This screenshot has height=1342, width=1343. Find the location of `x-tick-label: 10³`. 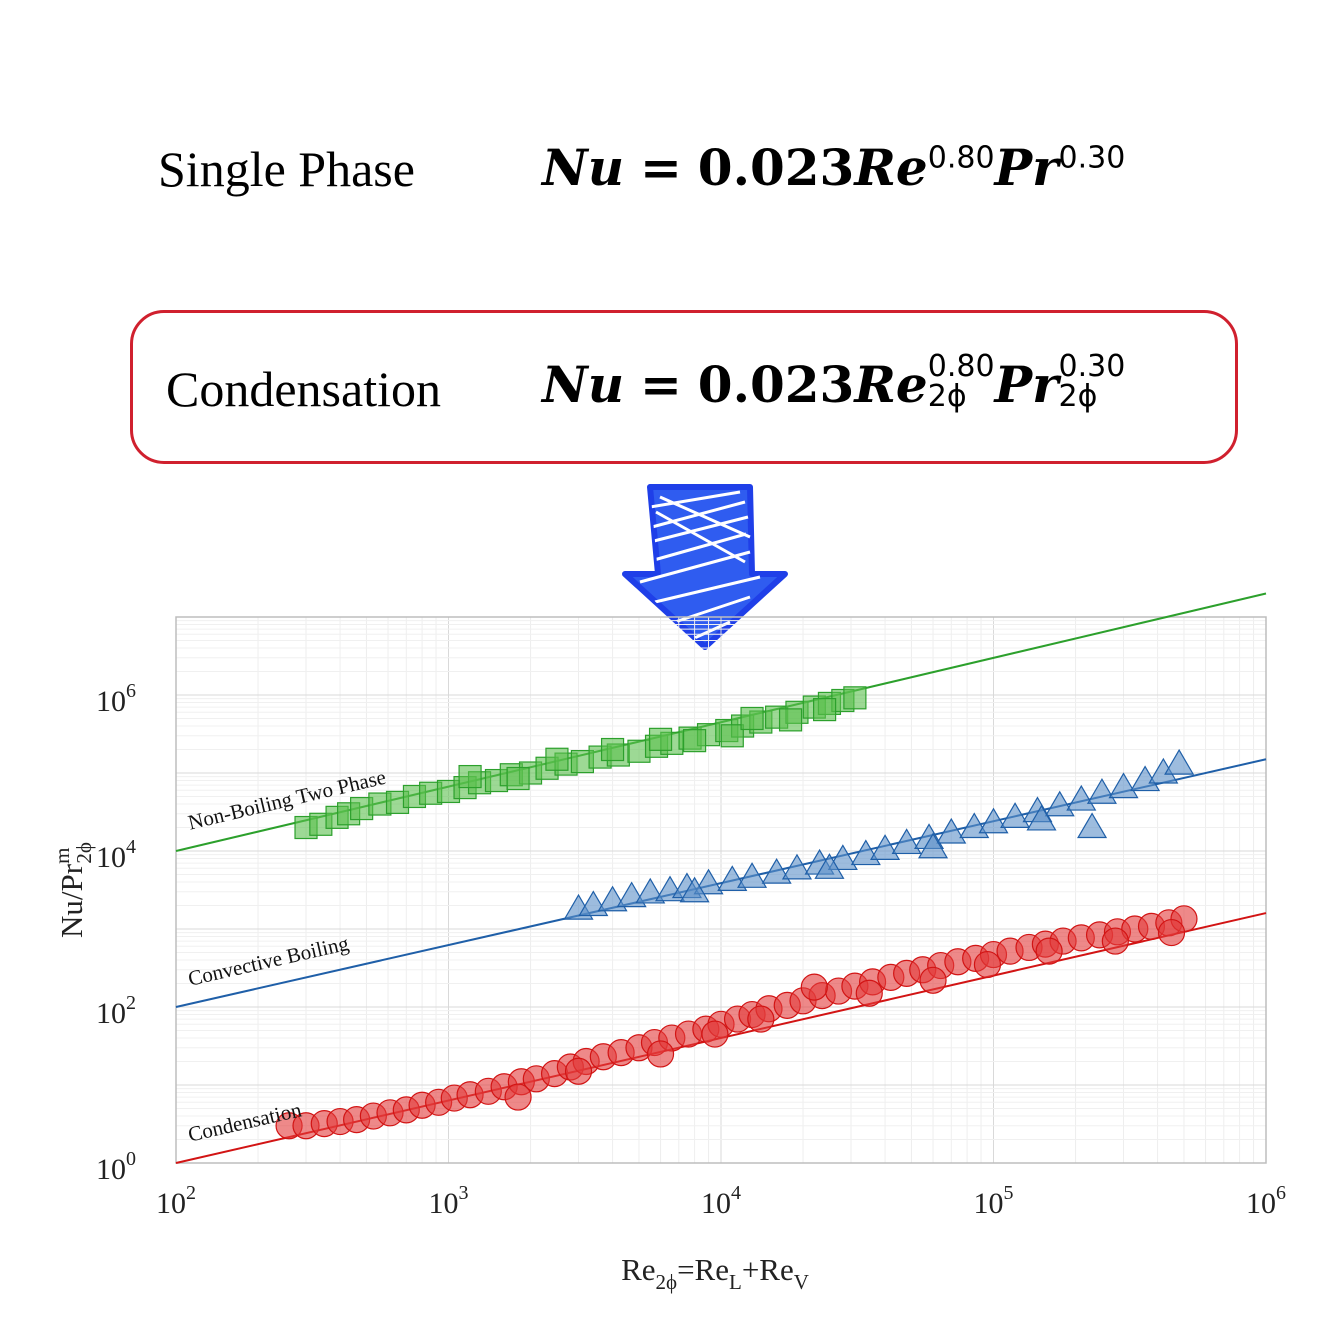

x-tick-label: 10³ is located at coordinates (449, 1201).